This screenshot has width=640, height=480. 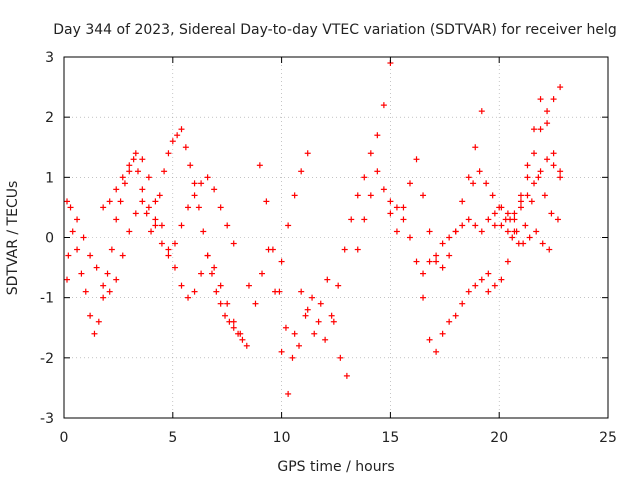 What do you see at coordinates (157, 237) in the screenshot?
I see `series-sat-a` at bounding box center [157, 237].